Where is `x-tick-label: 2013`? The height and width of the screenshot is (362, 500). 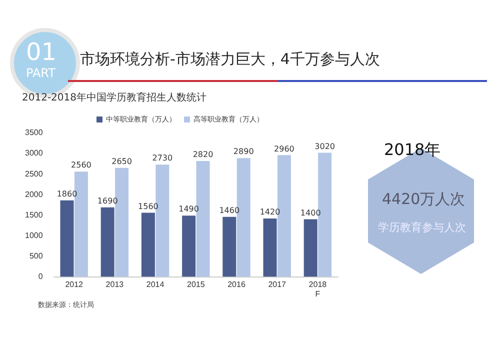
x-tick-label: 2013 is located at coordinates (115, 284).